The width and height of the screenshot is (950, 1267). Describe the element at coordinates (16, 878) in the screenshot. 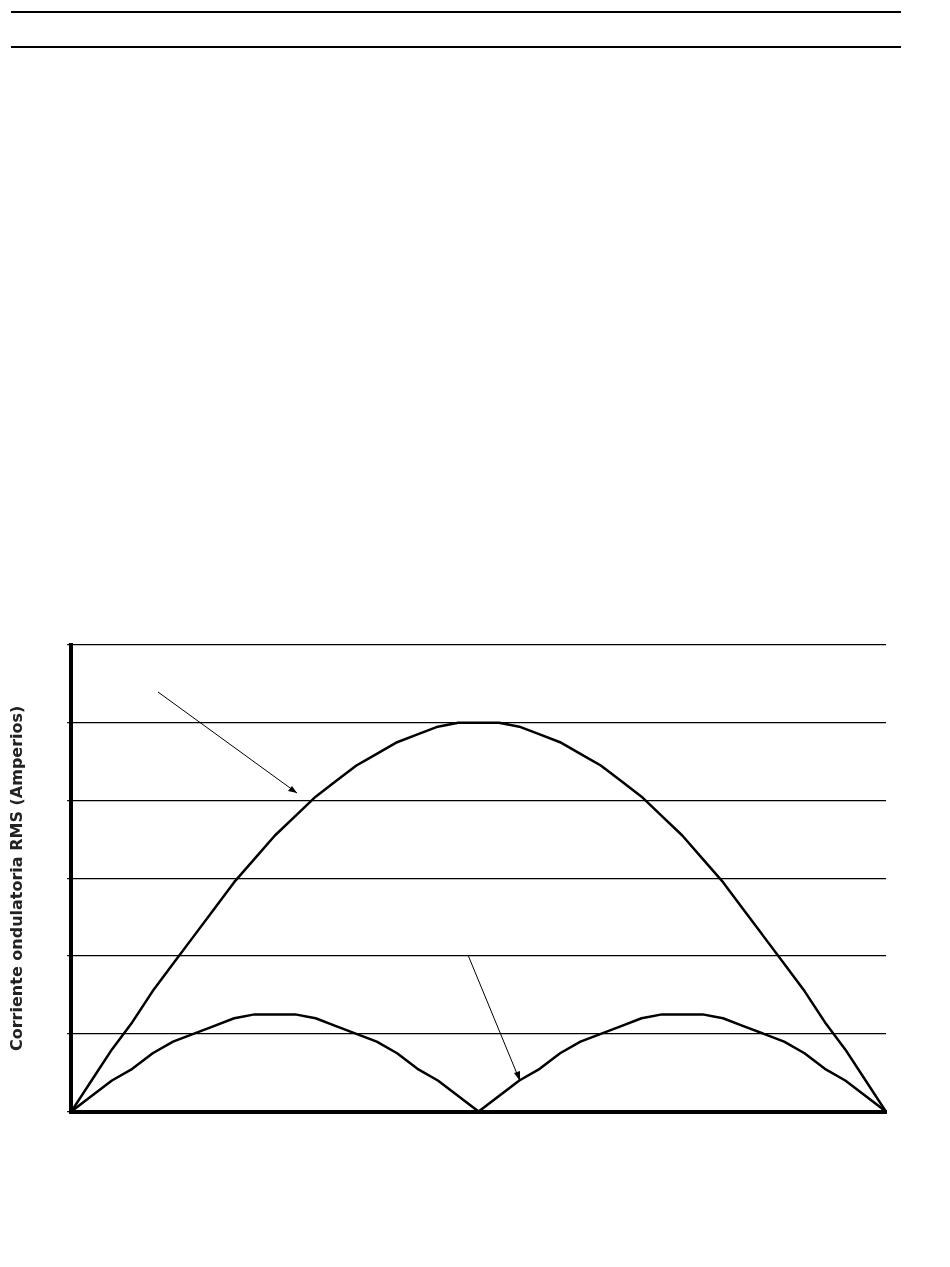

I see `y-axis-title: Corriente ondulatoria RMS (Amperios)` at that location.